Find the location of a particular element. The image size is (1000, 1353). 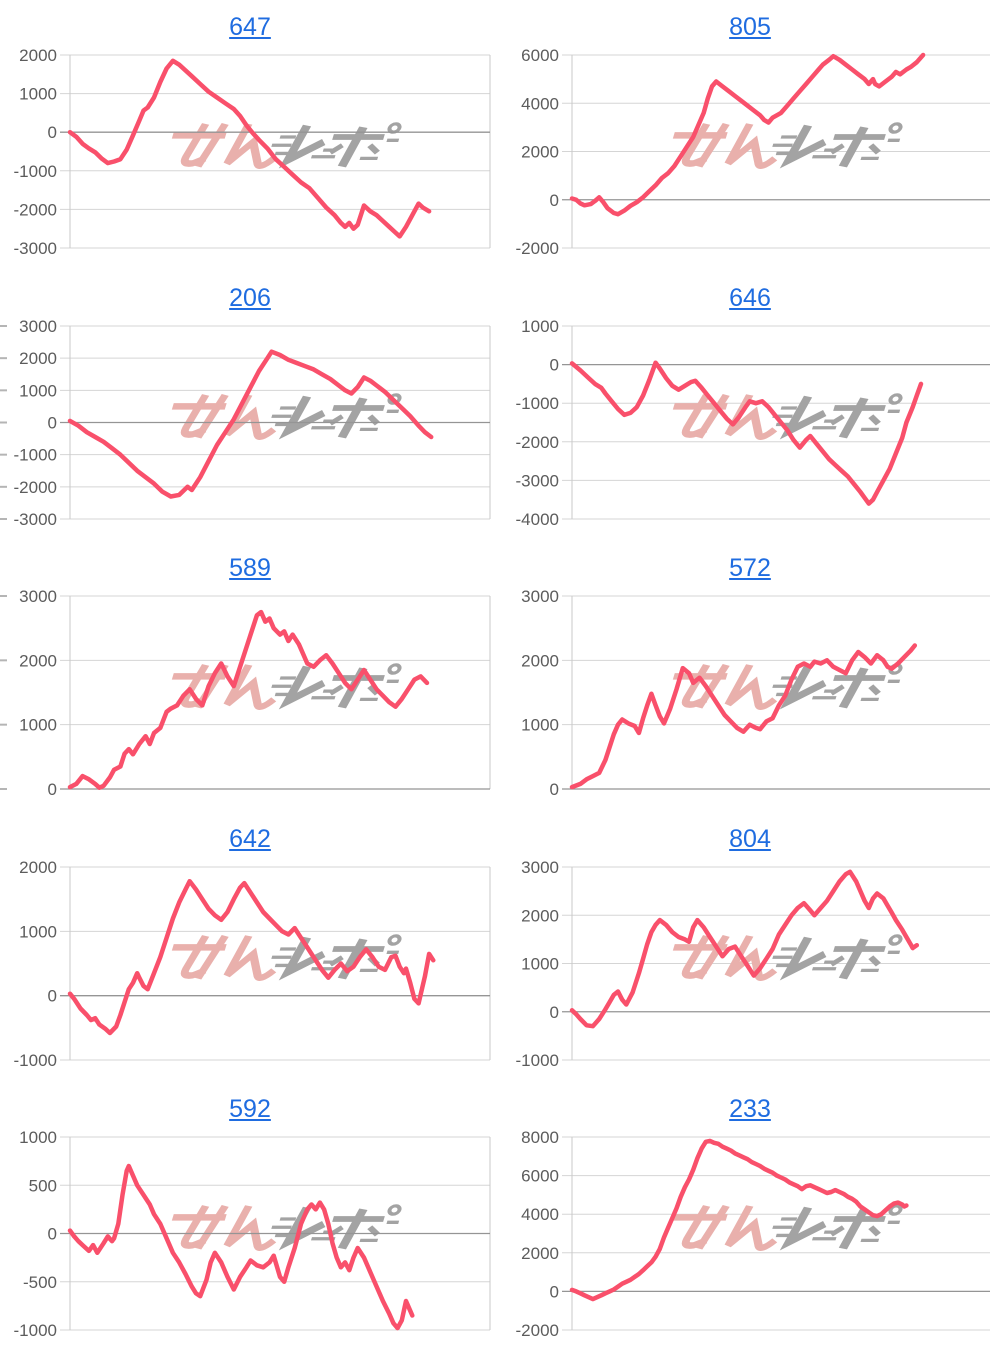

chart-title-wrap: 646 is located at coordinates (750, 298).